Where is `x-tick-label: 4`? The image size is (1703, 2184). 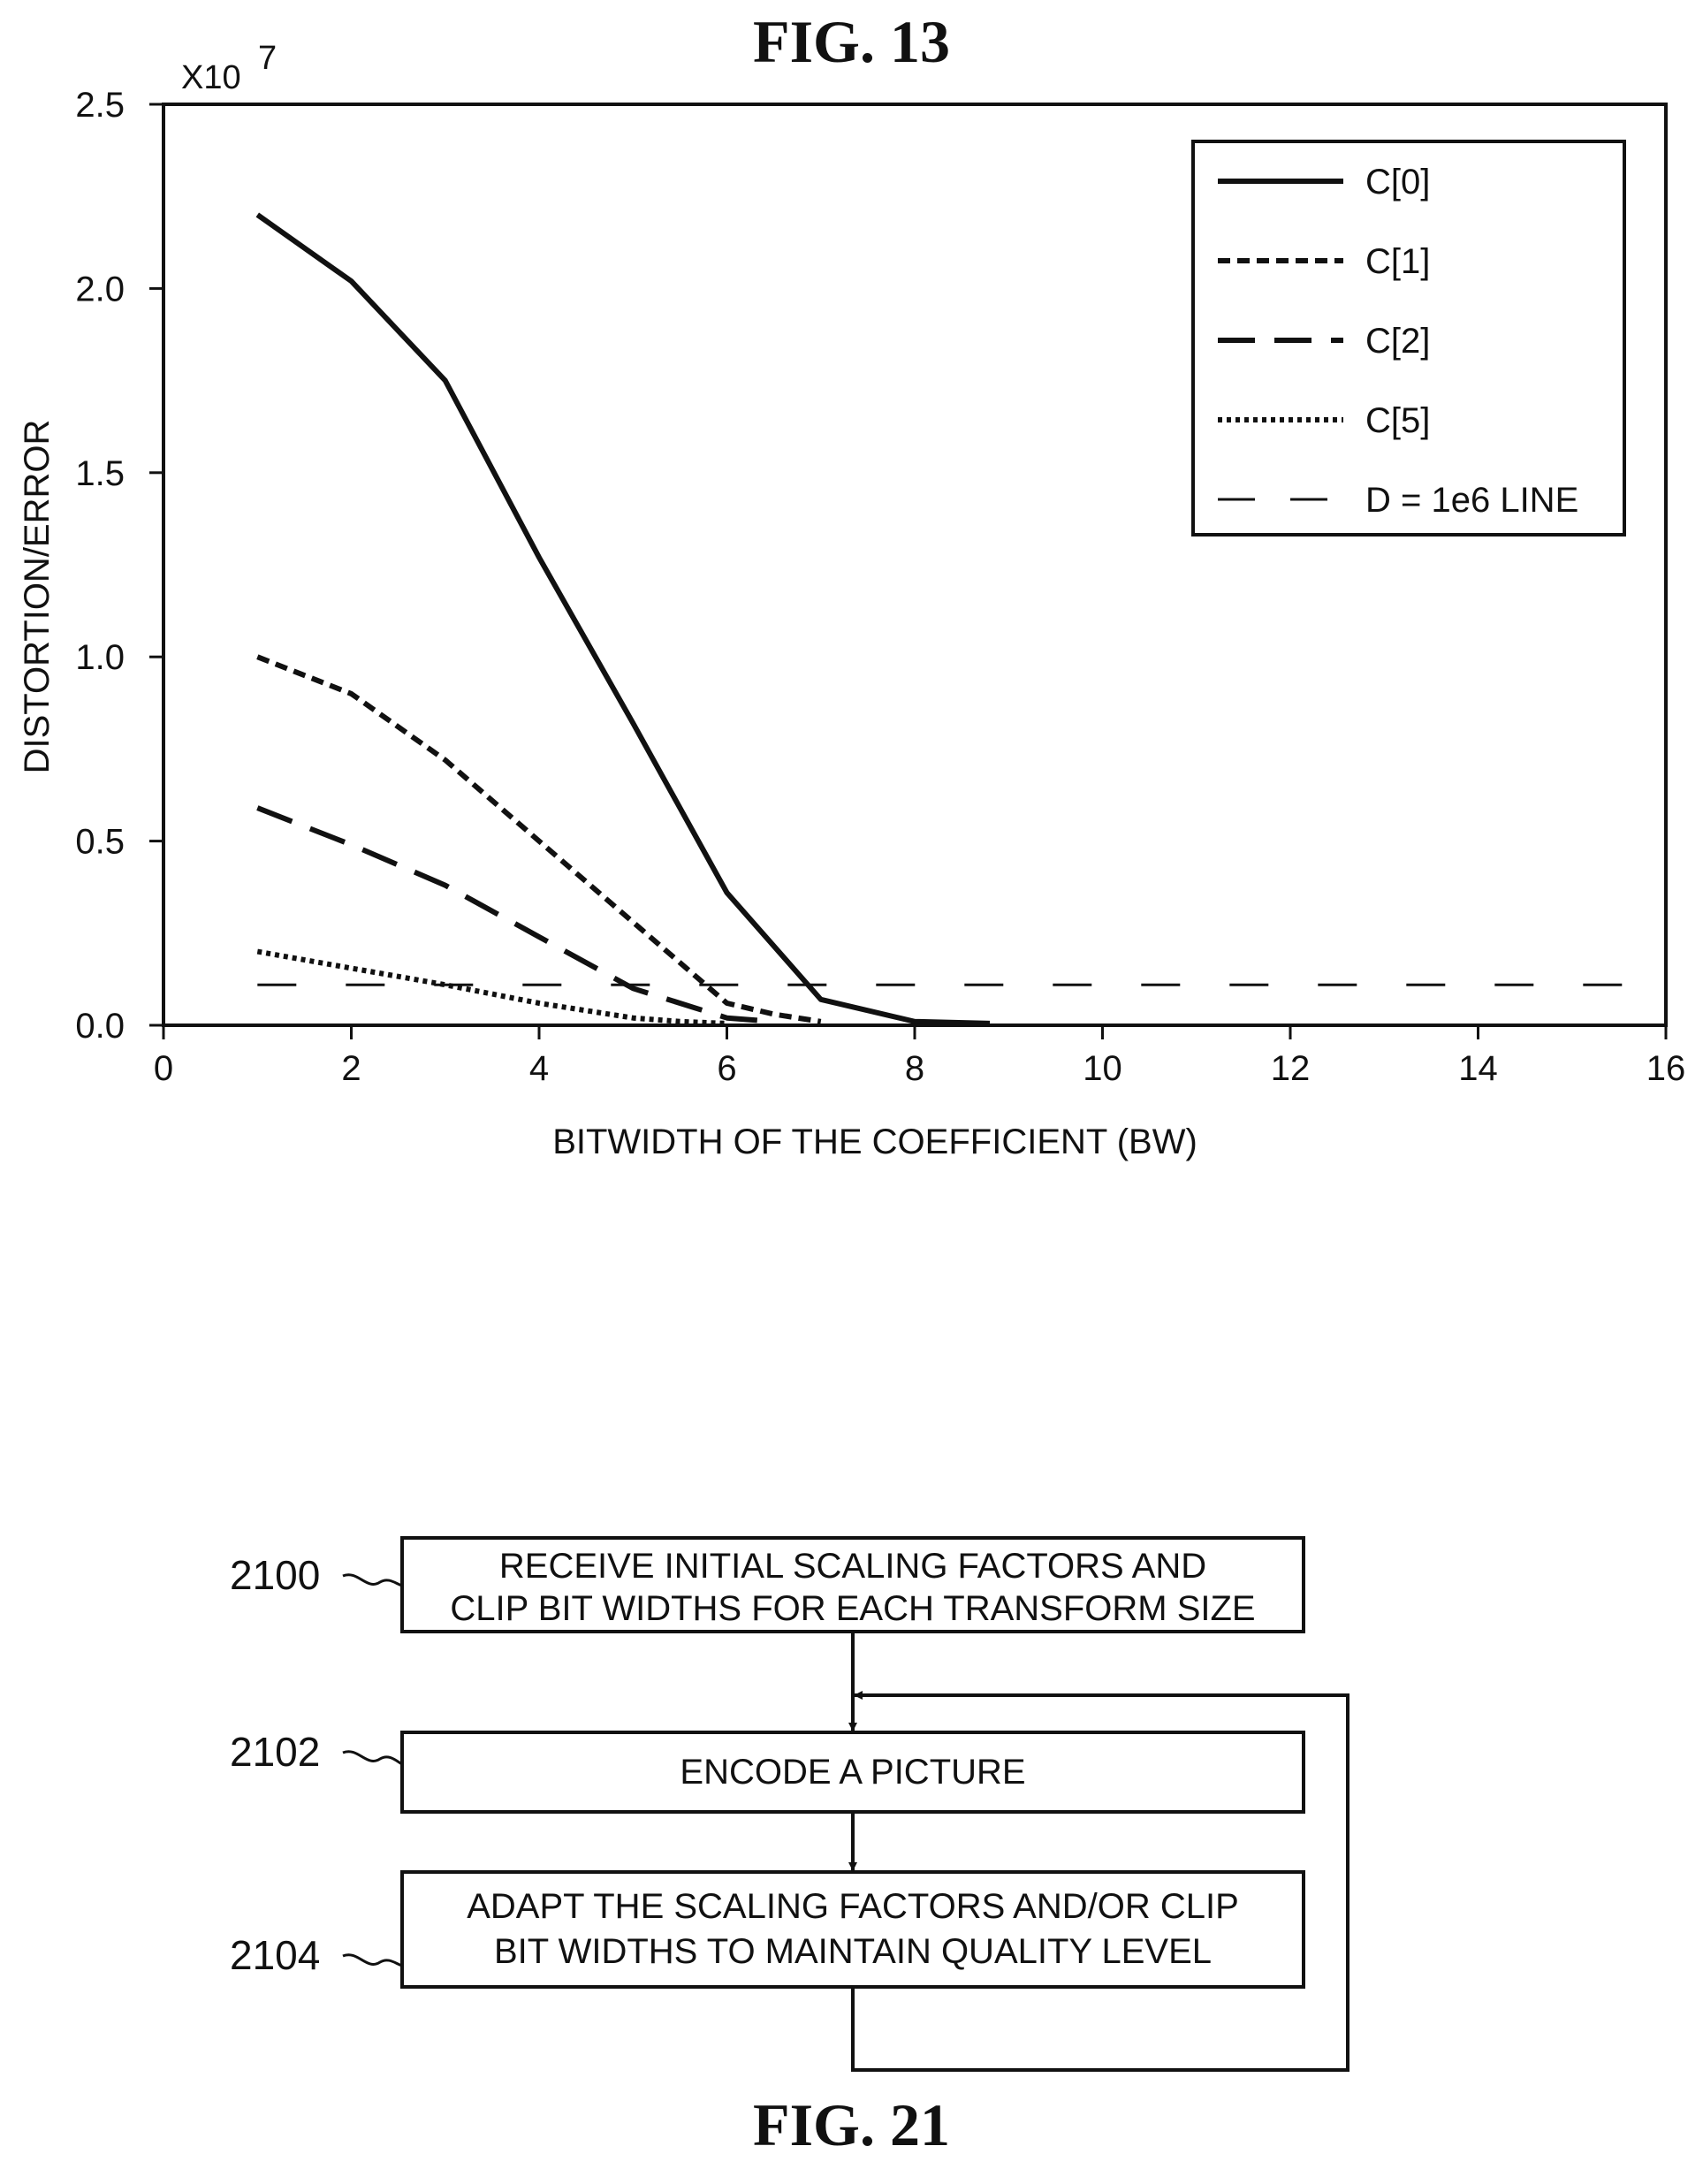 x-tick-label: 4 is located at coordinates (539, 1068).